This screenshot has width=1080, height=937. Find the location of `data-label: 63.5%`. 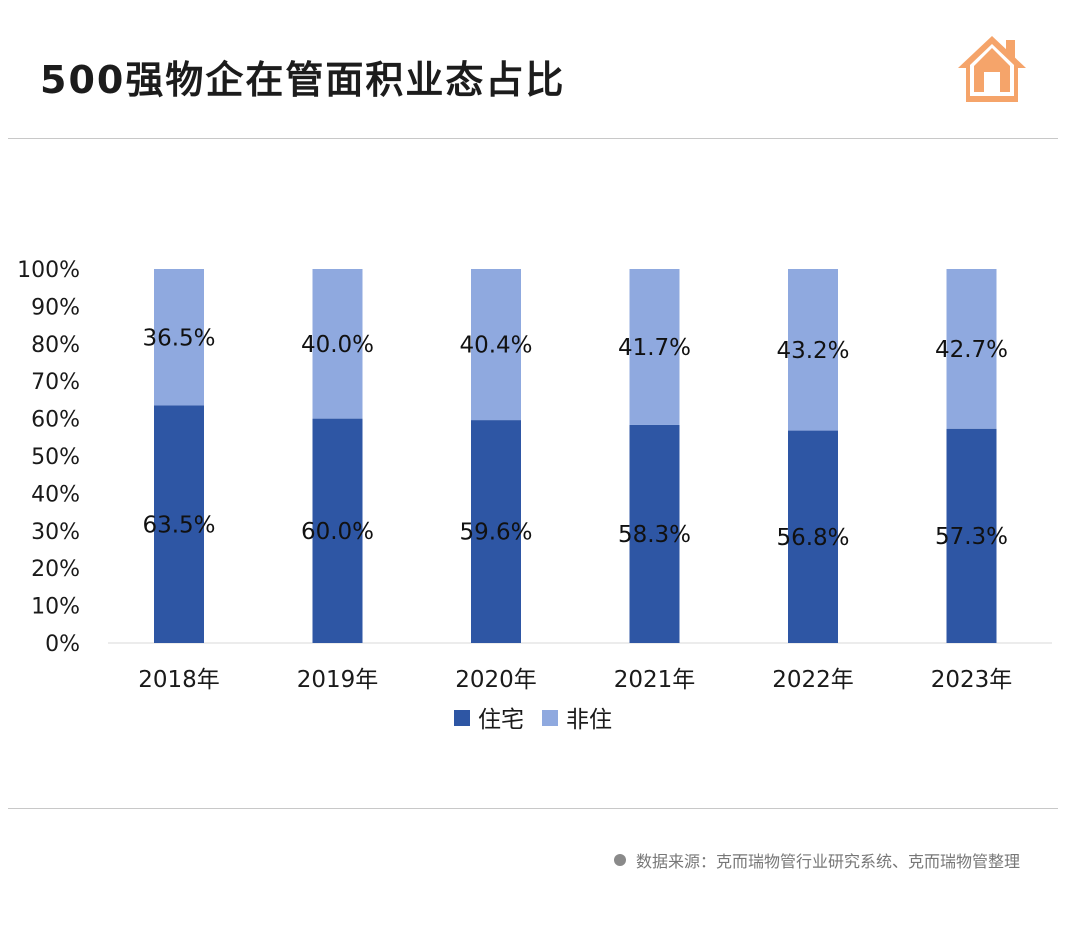

data-label: 63.5% is located at coordinates (178, 525).